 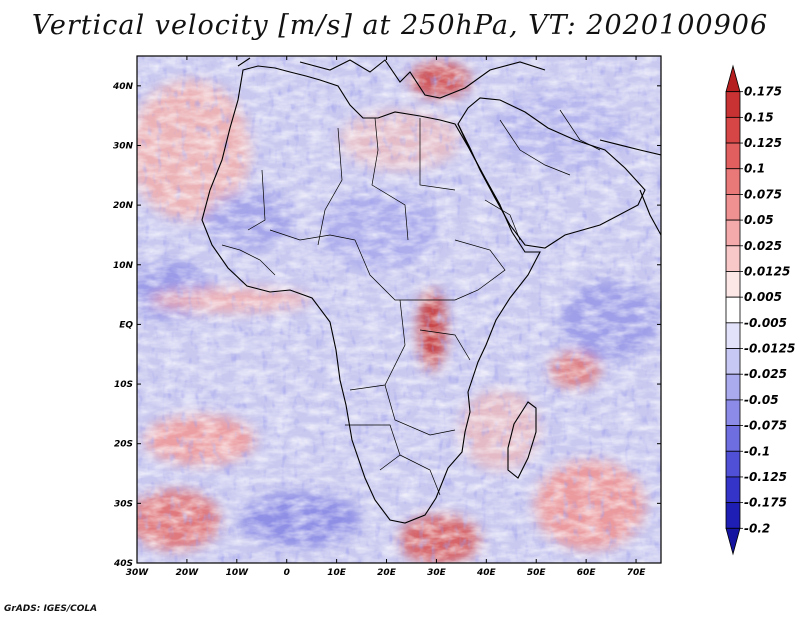 What do you see at coordinates (123, 385) in the screenshot?
I see `lat-label: 10S` at bounding box center [123, 385].